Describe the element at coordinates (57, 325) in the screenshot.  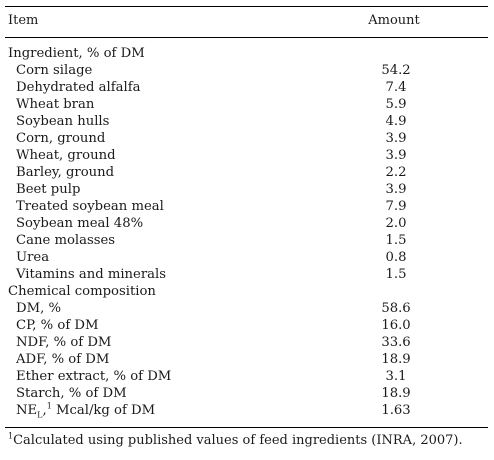
I see `row-label: CP, % of DM` at that location.